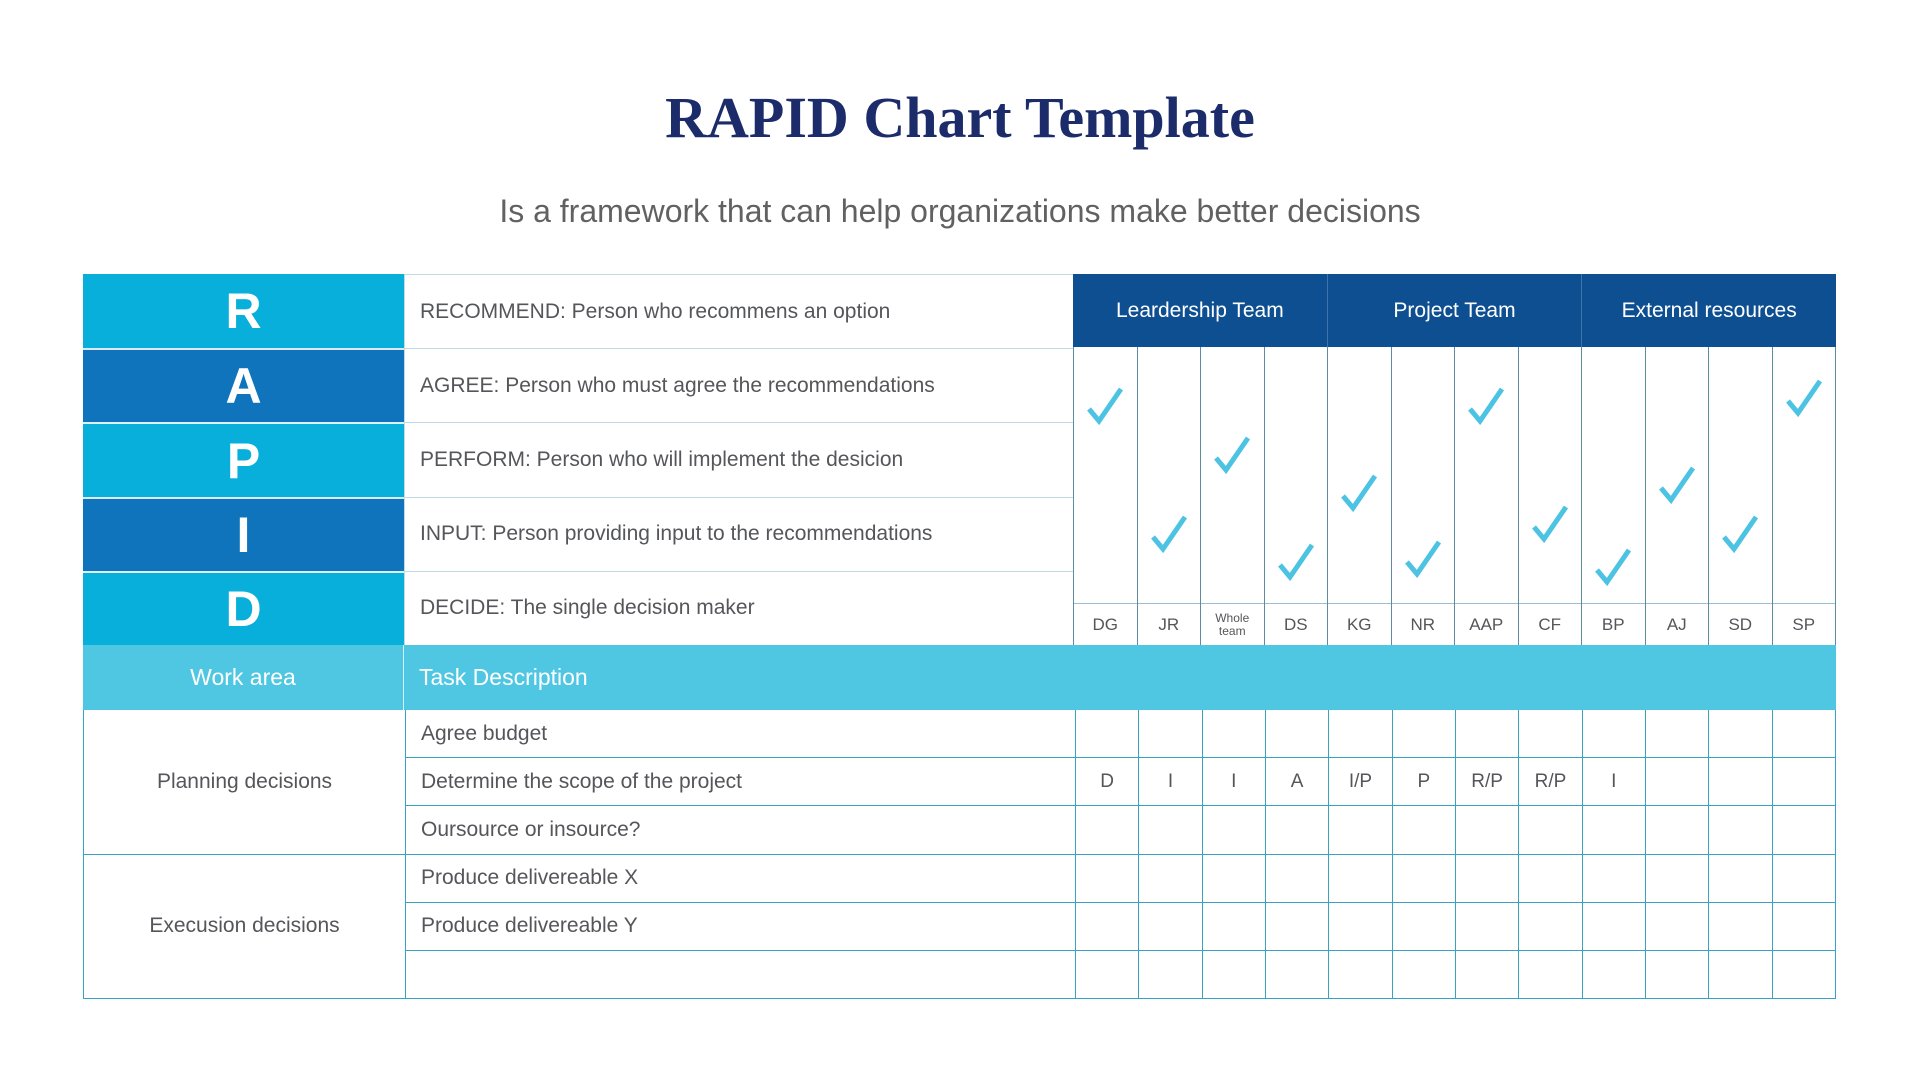  I want to click on person-initials-label: AAP, so click(1486, 624).